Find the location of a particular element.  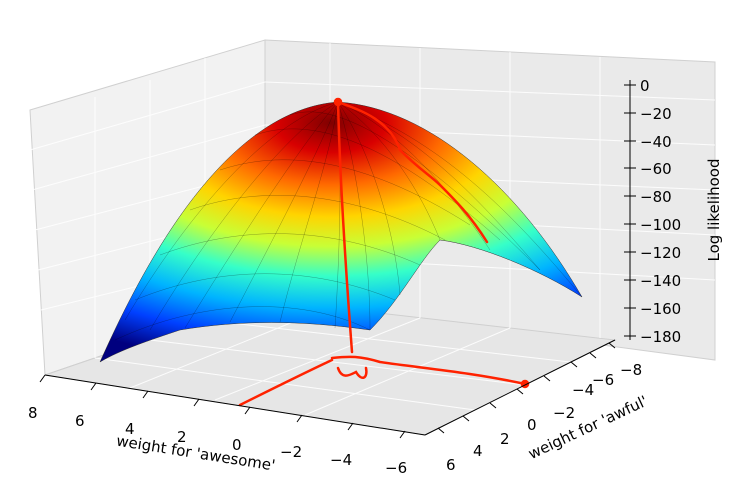

z-tick-9: −180 is located at coordinates (652, 337).